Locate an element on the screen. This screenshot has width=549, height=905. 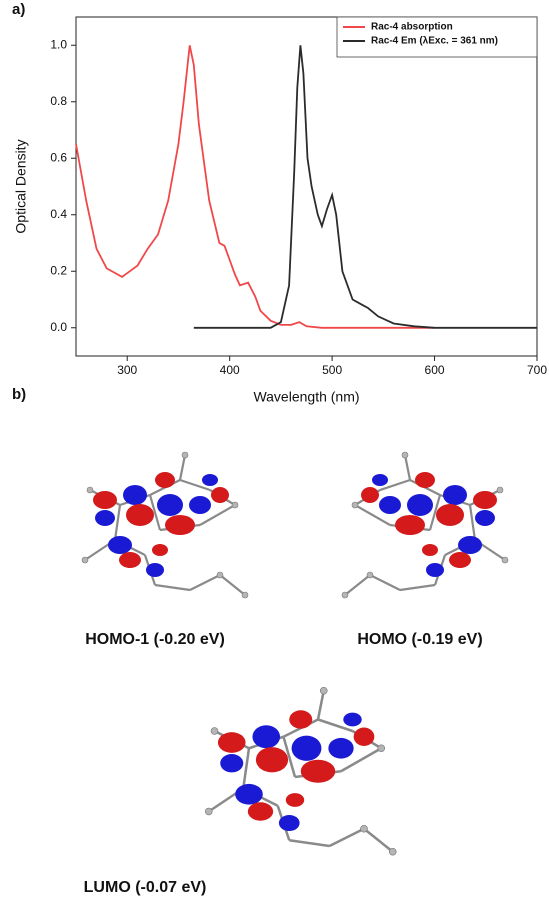
panel-label: a) is located at coordinates (18, 9).